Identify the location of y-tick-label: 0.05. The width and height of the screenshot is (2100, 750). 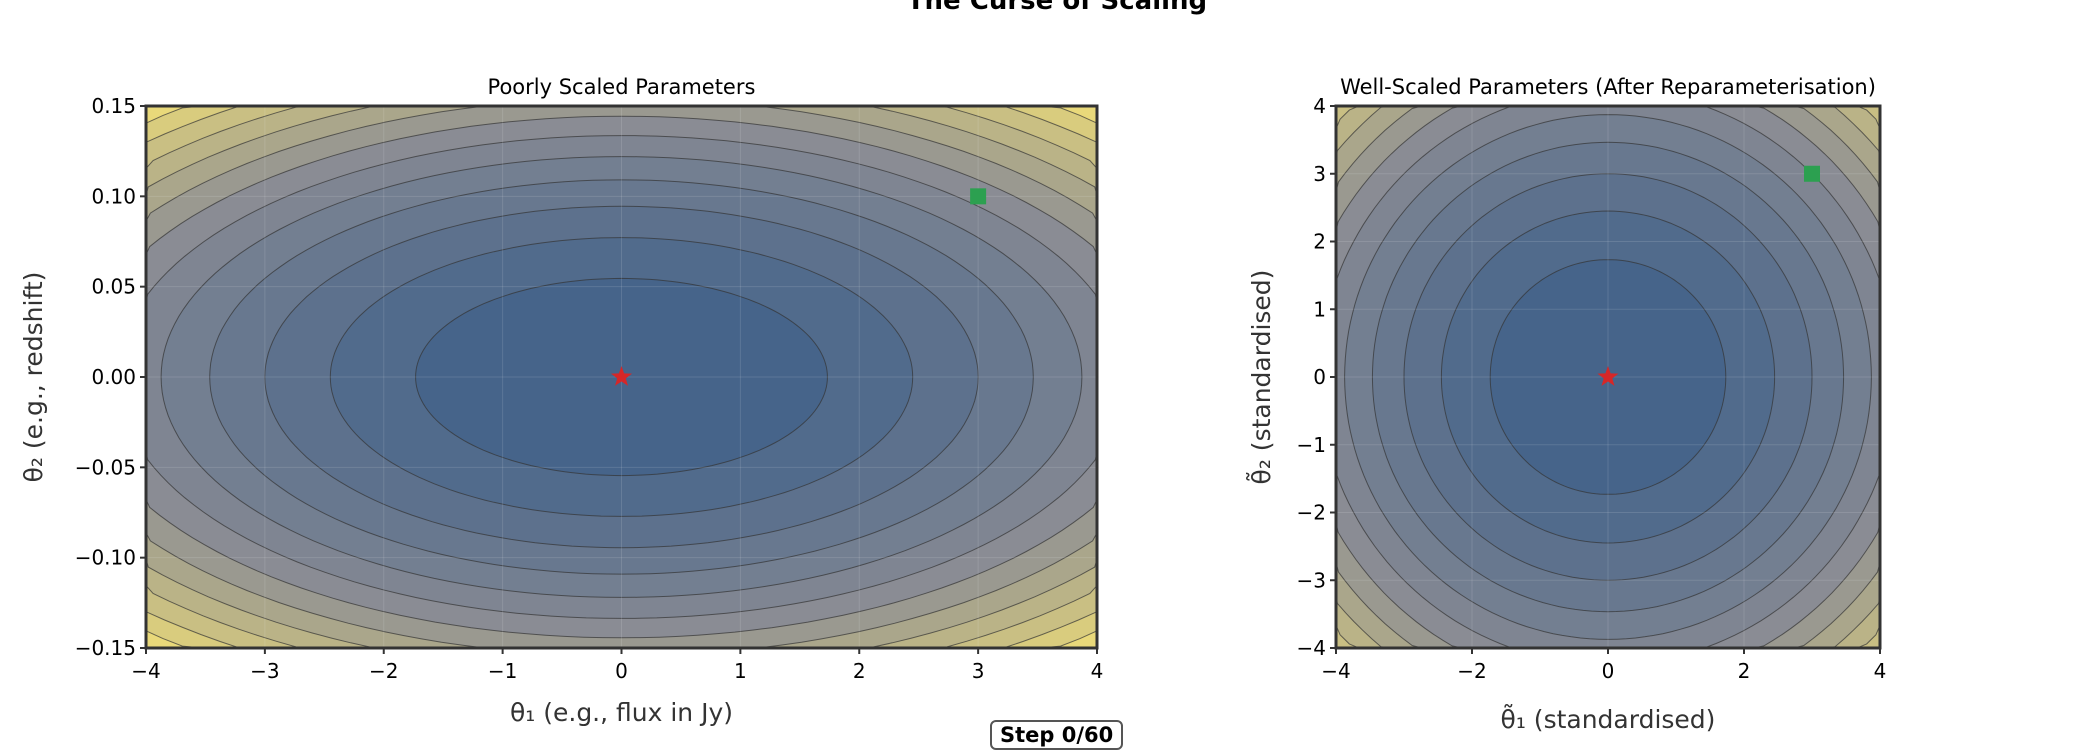
(113, 287).